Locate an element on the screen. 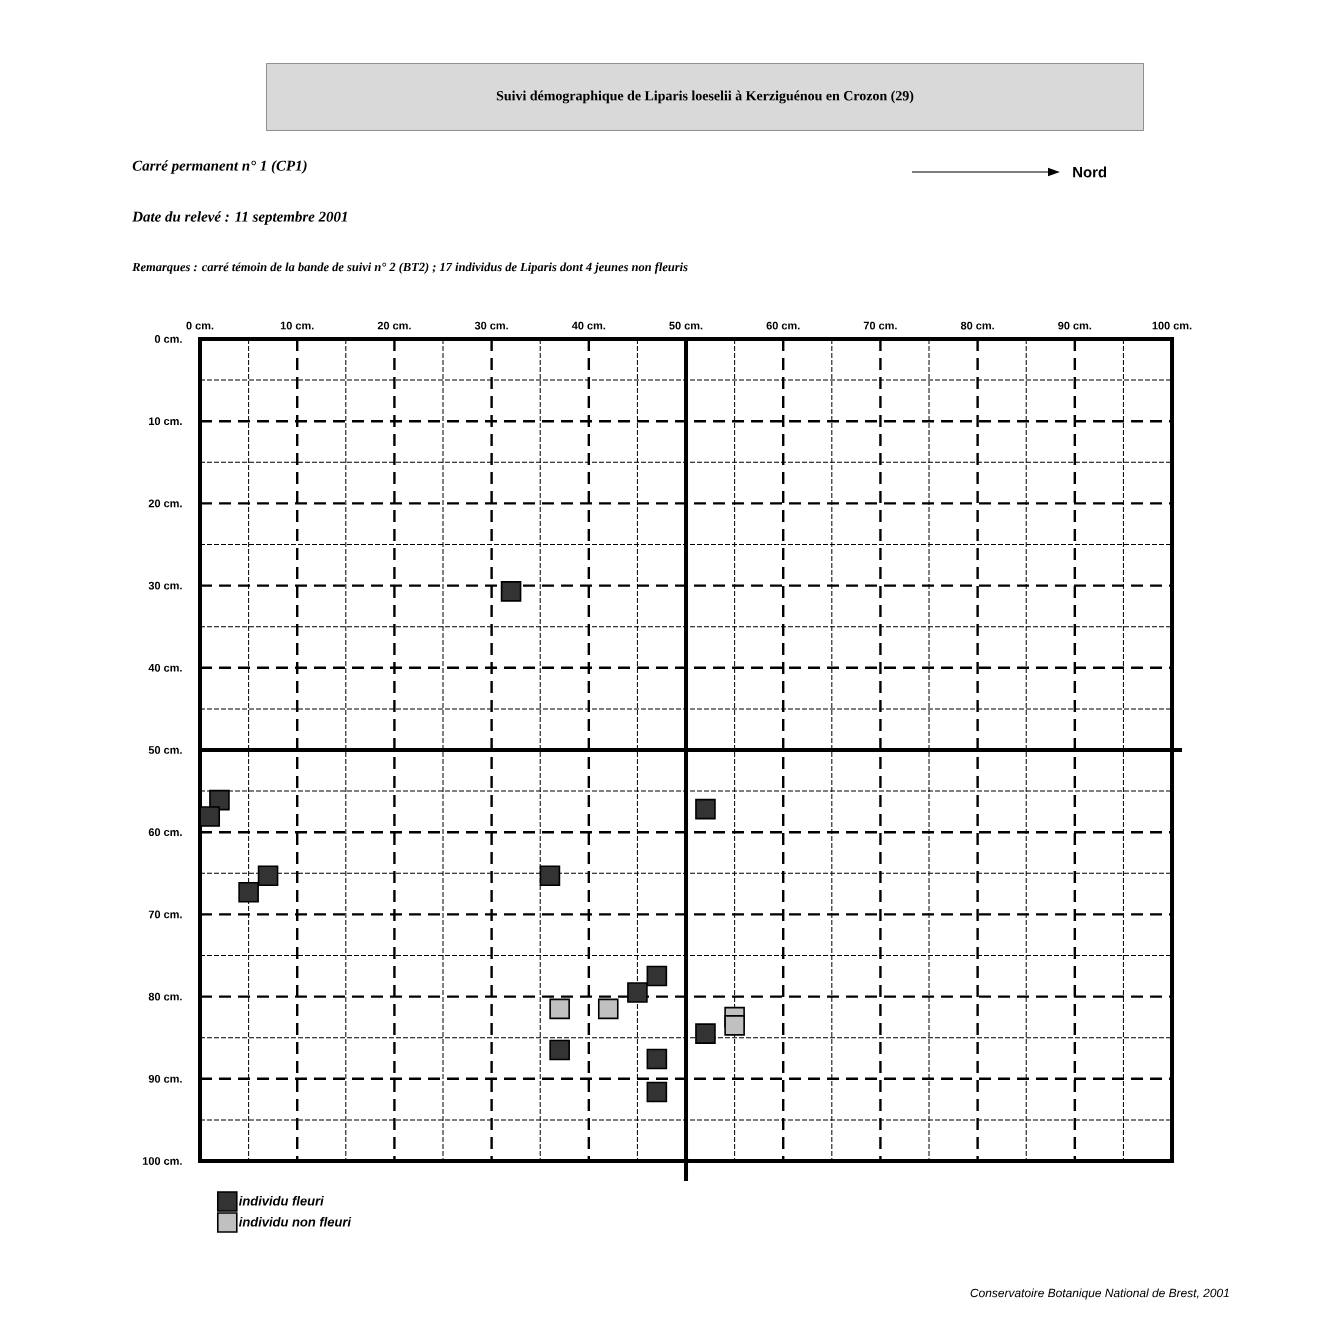  y-tick-label: 100 cm. is located at coordinates (162, 1161).